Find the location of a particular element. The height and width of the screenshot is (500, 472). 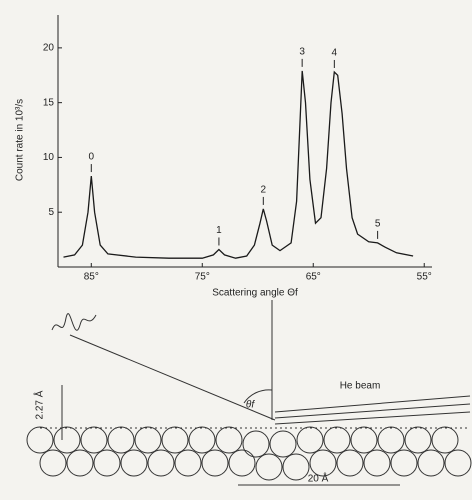

x-axis-label: Scattering angle Θf is located at coordinates (255, 293).